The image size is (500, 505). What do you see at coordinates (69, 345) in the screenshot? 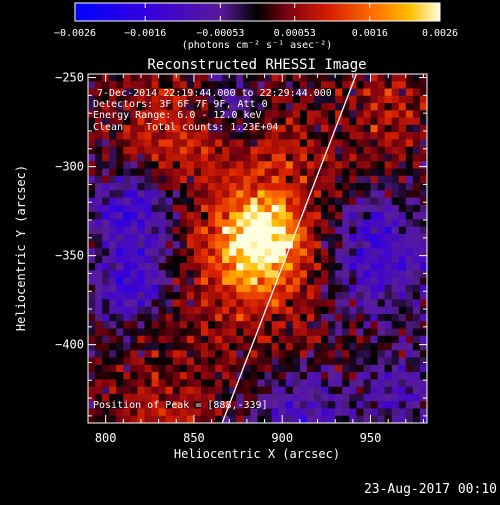
I see `y-tick-label: −400` at bounding box center [69, 345].